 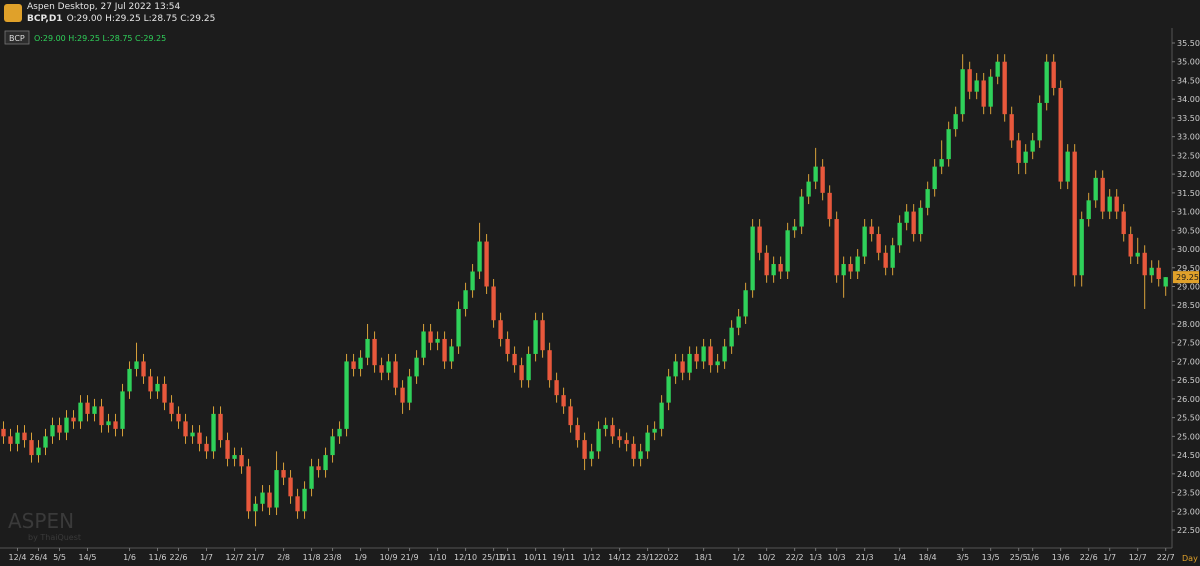 I want to click on x-unit: Day, so click(x=1190, y=558).